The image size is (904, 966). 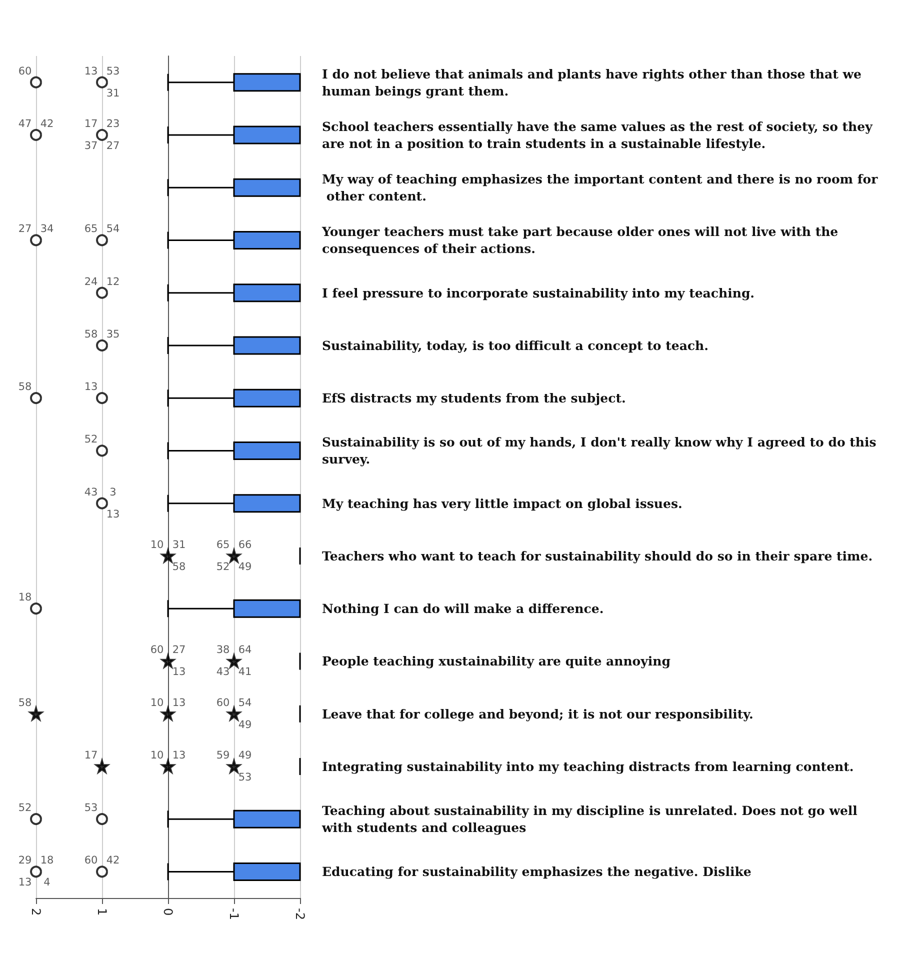 What do you see at coordinates (463, 608) in the screenshot?
I see `y-tick-label: Nothing I can do will make a difference.` at bounding box center [463, 608].